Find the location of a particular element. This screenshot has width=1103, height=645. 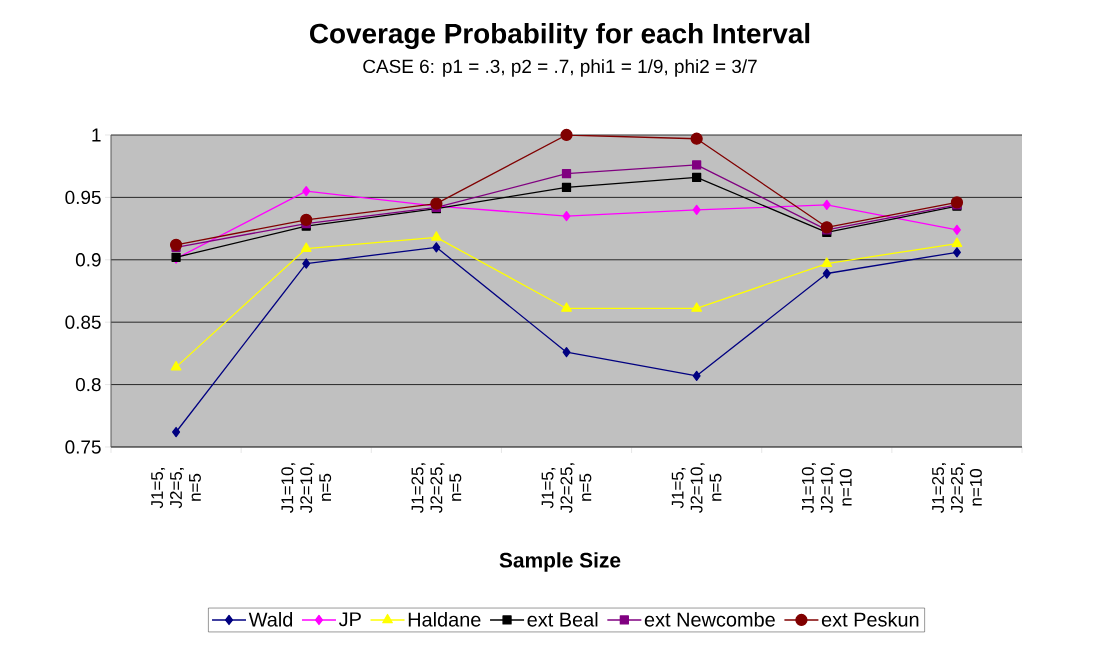

chart-title: Coverage Probability for each Interval is located at coordinates (560, 36).